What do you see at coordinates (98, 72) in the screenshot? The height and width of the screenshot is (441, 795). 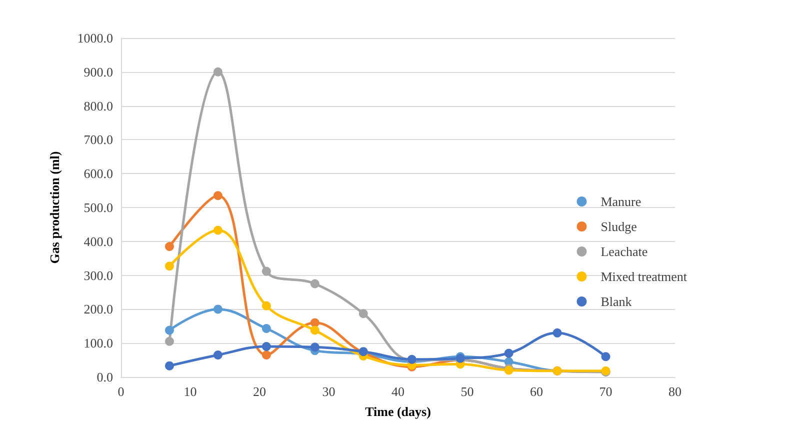 I see `y-tick-label: 900.0` at bounding box center [98, 72].